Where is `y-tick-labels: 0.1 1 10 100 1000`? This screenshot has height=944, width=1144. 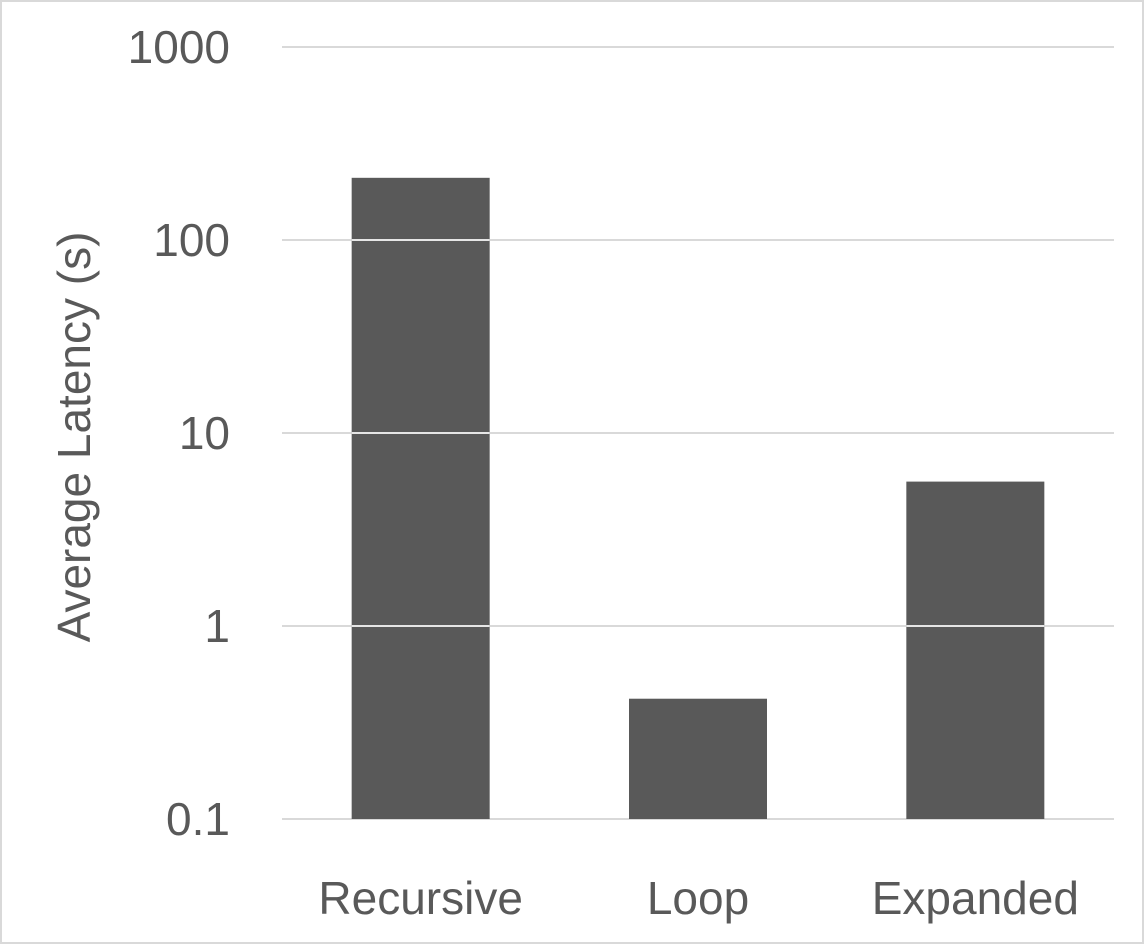
y-tick-labels: 0.1 1 10 100 1000 is located at coordinates (179, 433).